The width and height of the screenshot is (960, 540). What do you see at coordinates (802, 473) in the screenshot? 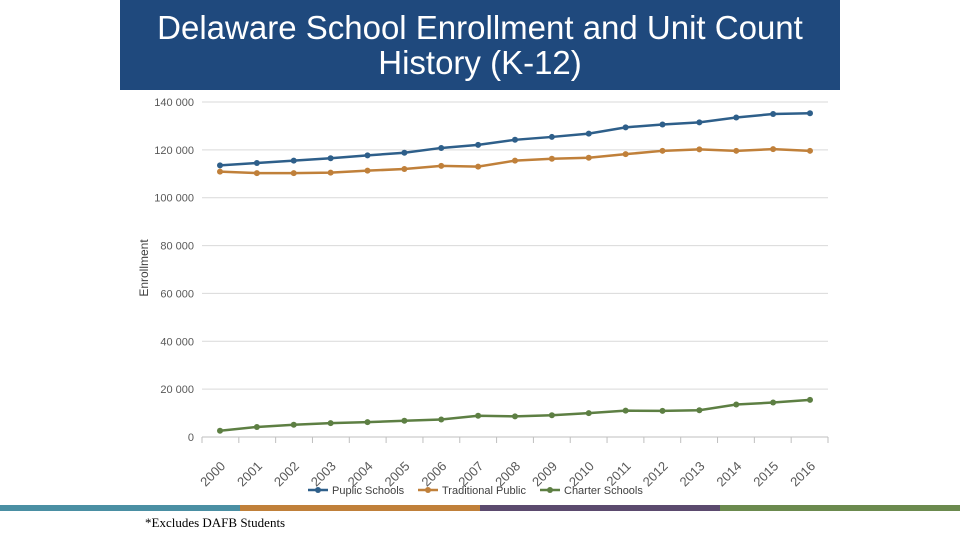
I see `x-tick-label: 2016` at bounding box center [802, 473].